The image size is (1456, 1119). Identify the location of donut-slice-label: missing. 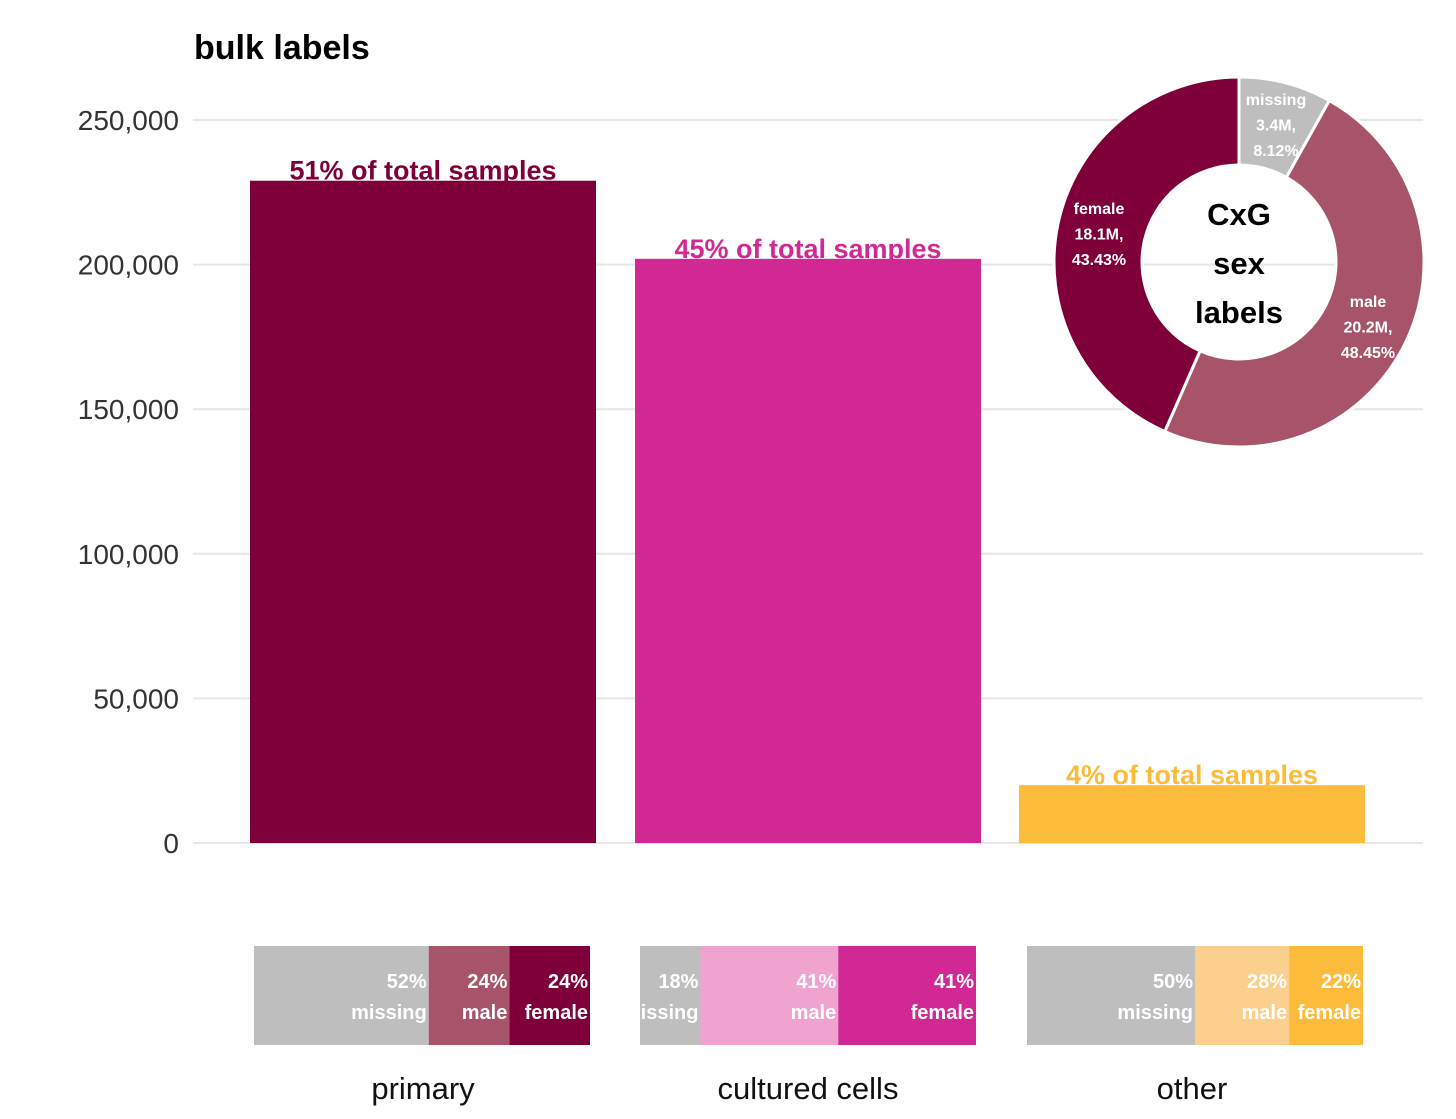
(1276, 100).